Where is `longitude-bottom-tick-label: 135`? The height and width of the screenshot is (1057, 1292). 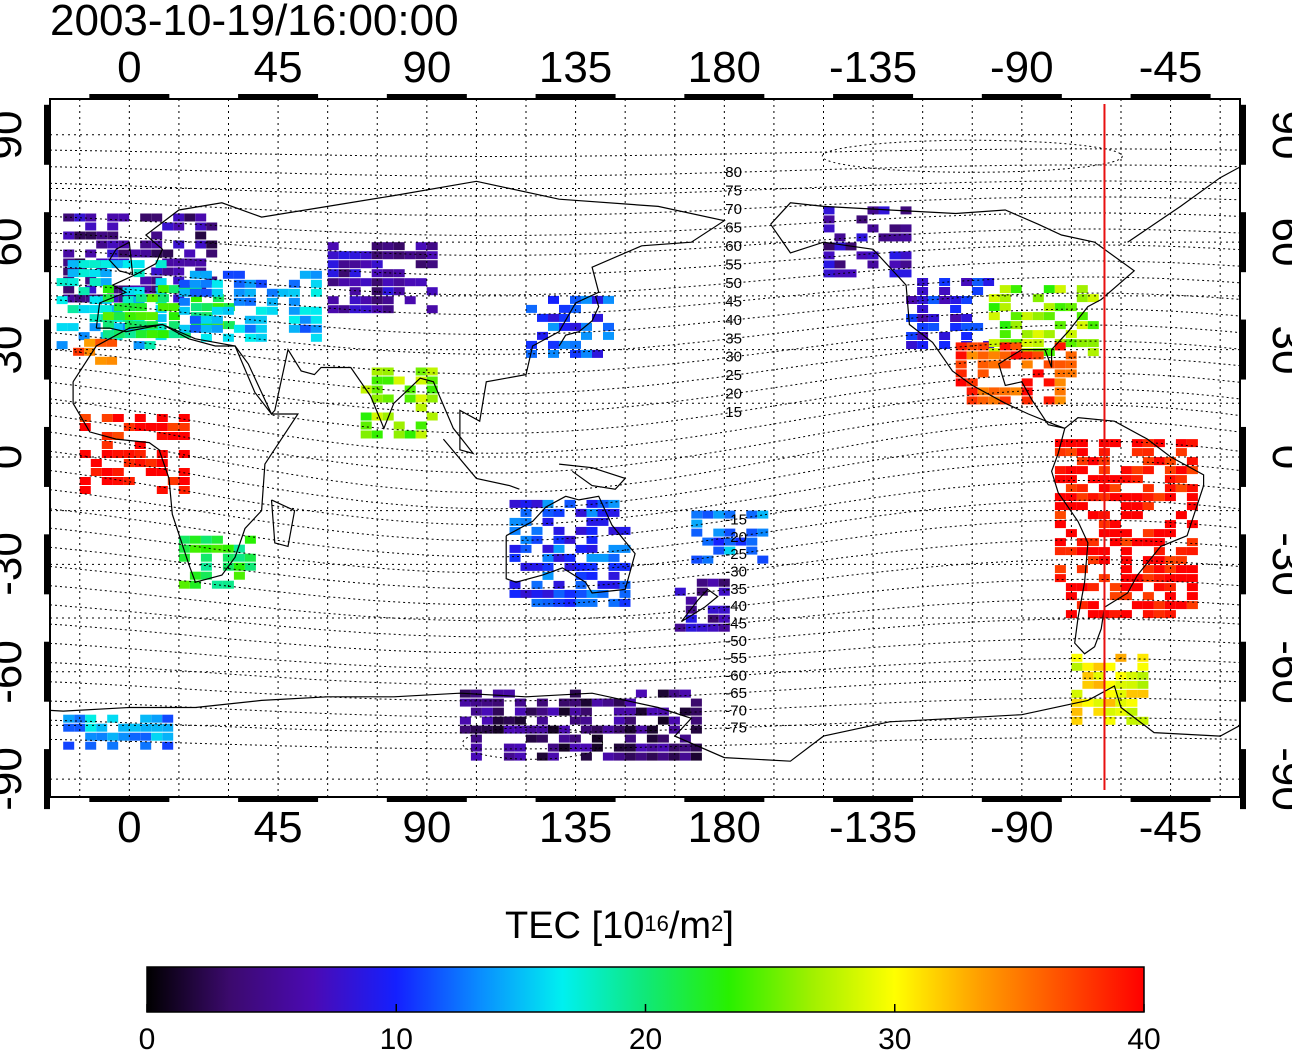
longitude-bottom-tick-label: 135 is located at coordinates (575, 827).